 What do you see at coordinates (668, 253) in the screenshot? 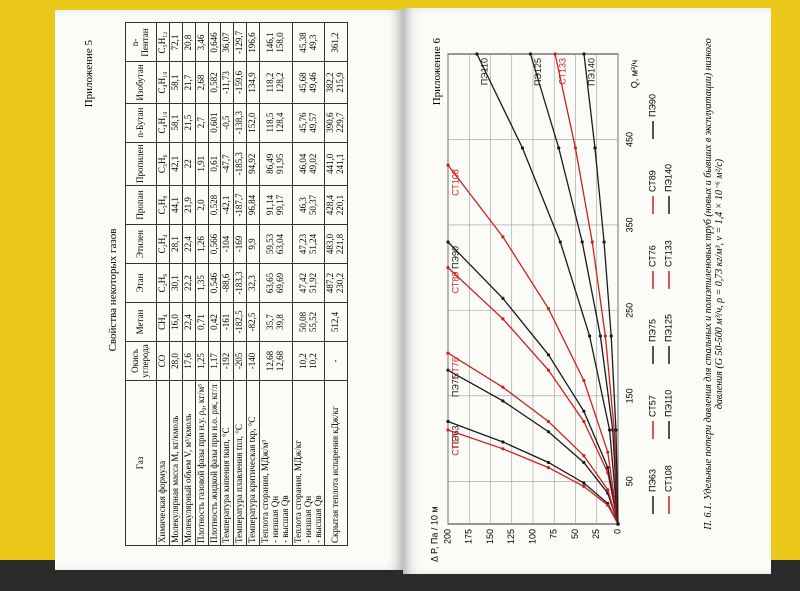
I see `legend-label: СТ133` at bounding box center [668, 253].